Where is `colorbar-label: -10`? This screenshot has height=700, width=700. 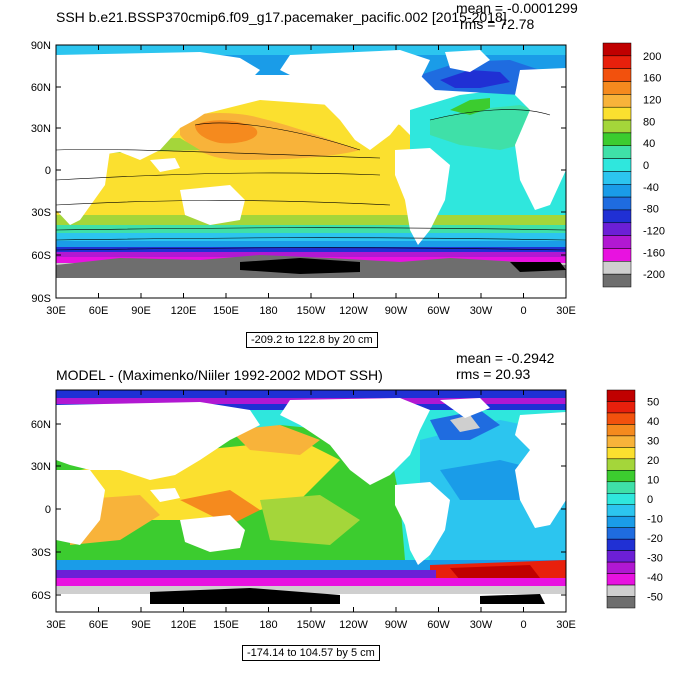
colorbar-label: -10 is located at coordinates (655, 520).